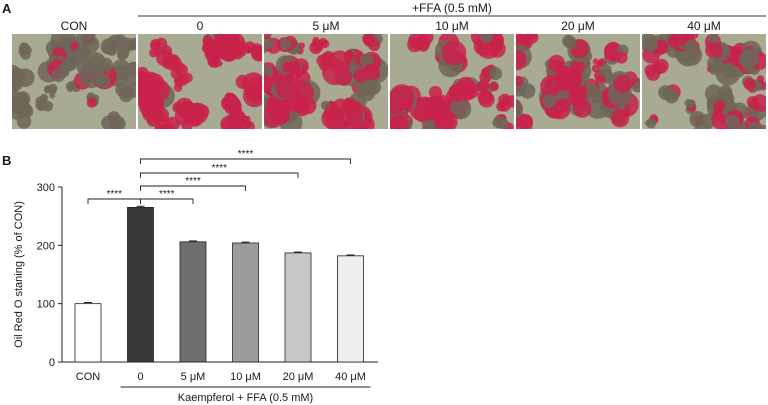  Describe the element at coordinates (52, 363) in the screenshot. I see `y-tick-label: 0` at that location.